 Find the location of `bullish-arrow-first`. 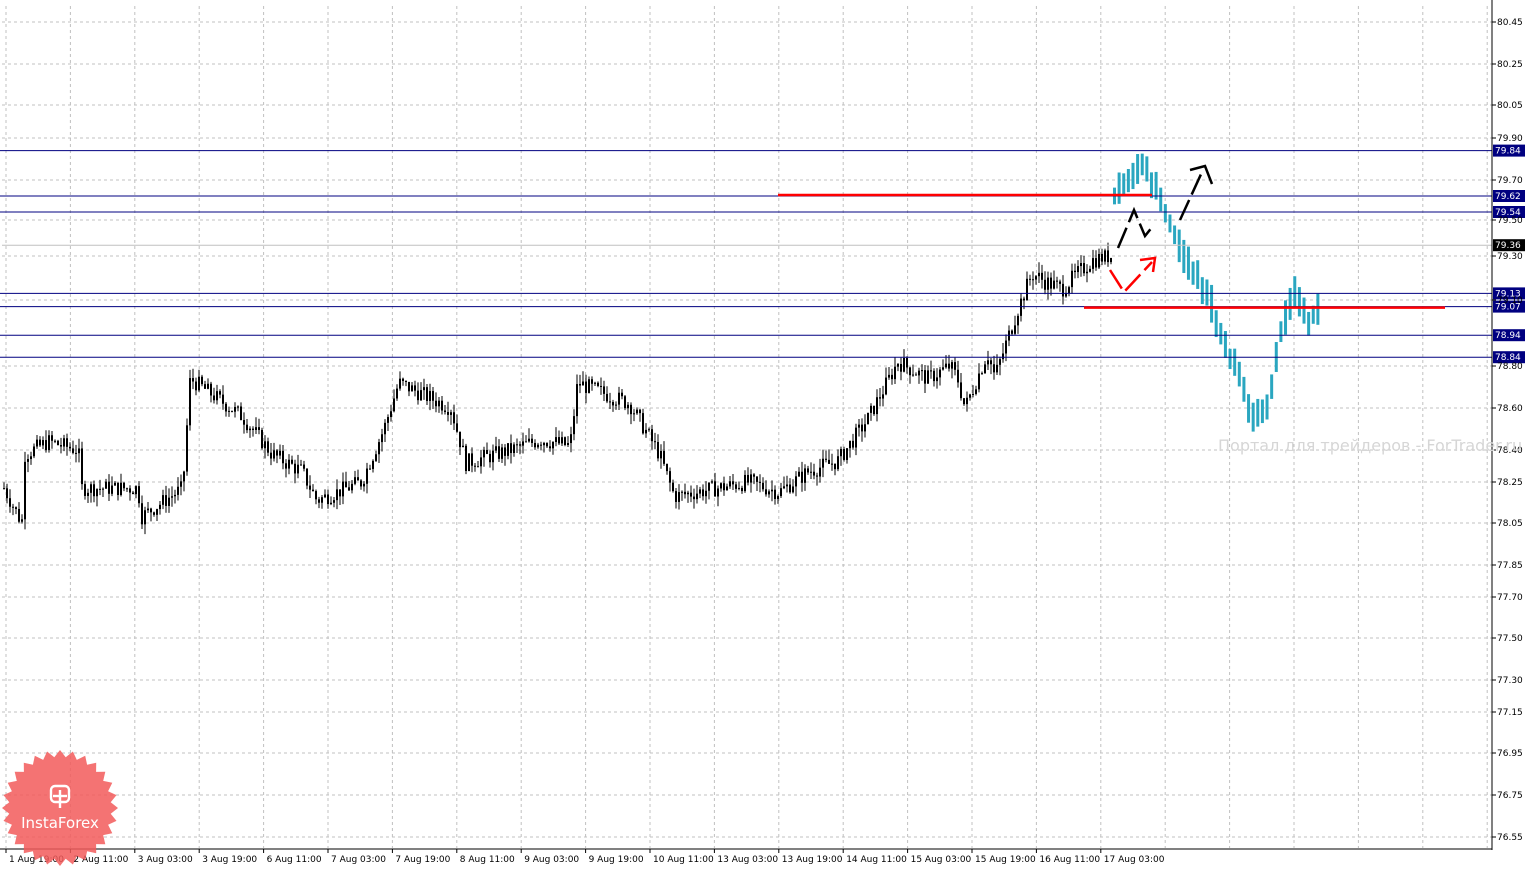

bullish-arrow-first is located at coordinates (1135, 227).